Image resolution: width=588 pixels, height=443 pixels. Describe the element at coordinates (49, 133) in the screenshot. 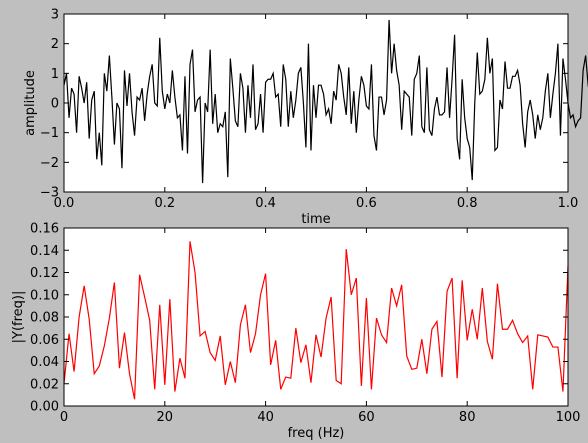

I see `y-tick-label: −1` at that location.